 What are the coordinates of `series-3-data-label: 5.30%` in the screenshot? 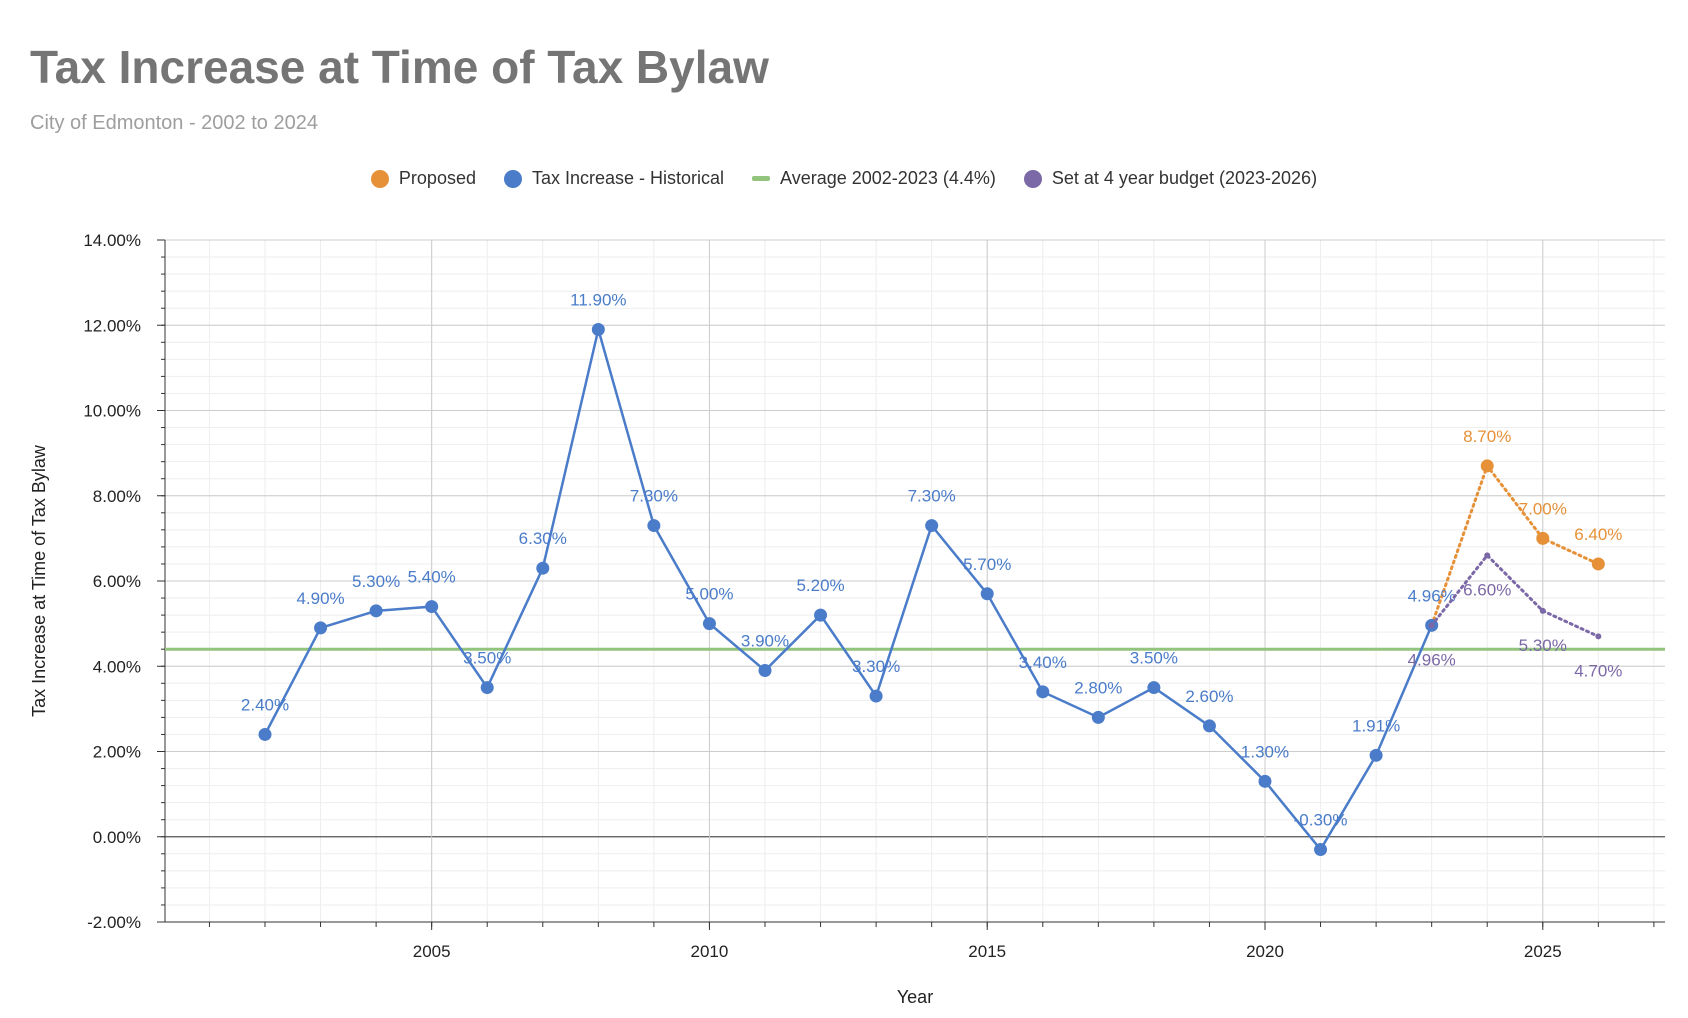 It's located at (1543, 645).